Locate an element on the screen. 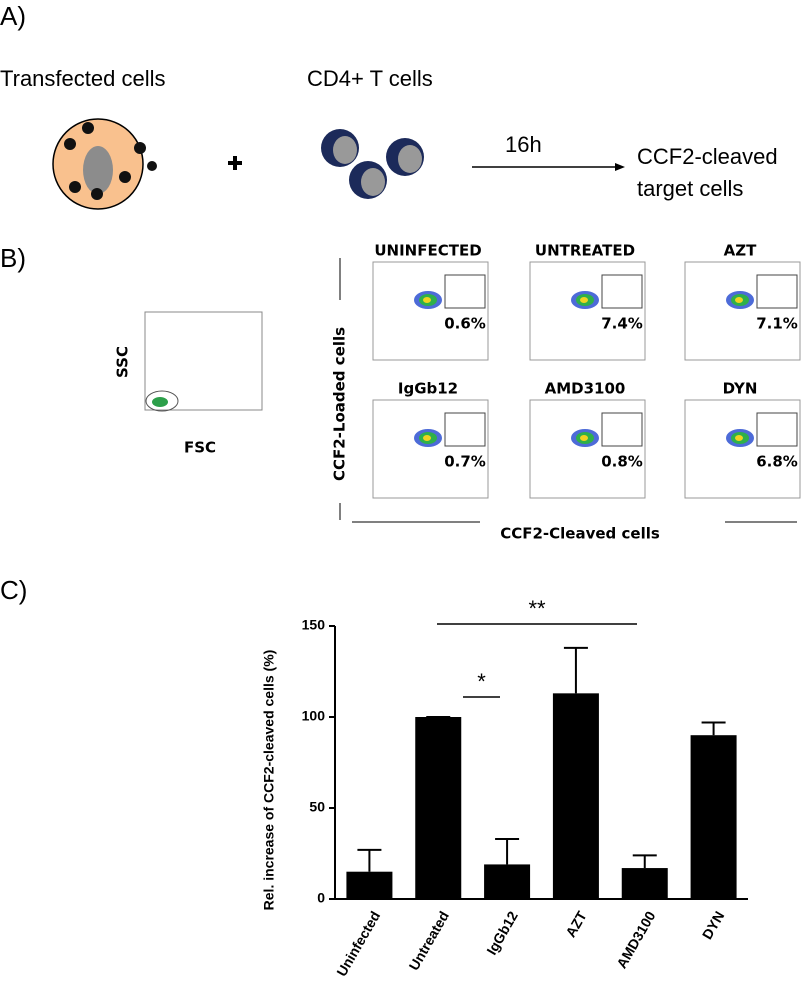 Image resolution: width=812 pixels, height=1001 pixels. x-tick-label: DYN is located at coordinates (713, 925).